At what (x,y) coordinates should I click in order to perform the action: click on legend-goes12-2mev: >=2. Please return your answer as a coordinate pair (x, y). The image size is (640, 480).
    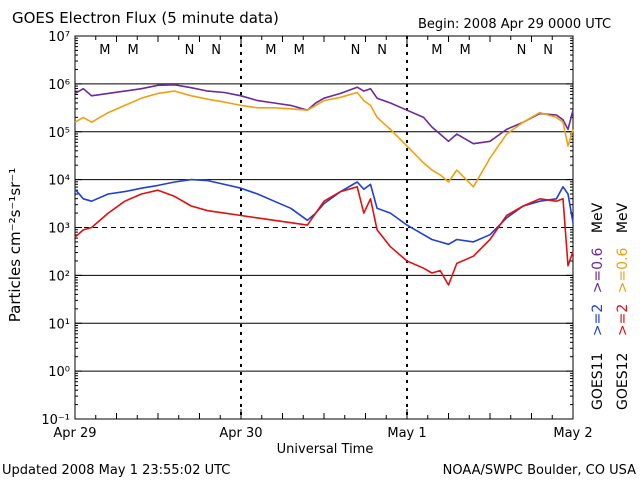
    Looking at the image, I should click on (623, 320).